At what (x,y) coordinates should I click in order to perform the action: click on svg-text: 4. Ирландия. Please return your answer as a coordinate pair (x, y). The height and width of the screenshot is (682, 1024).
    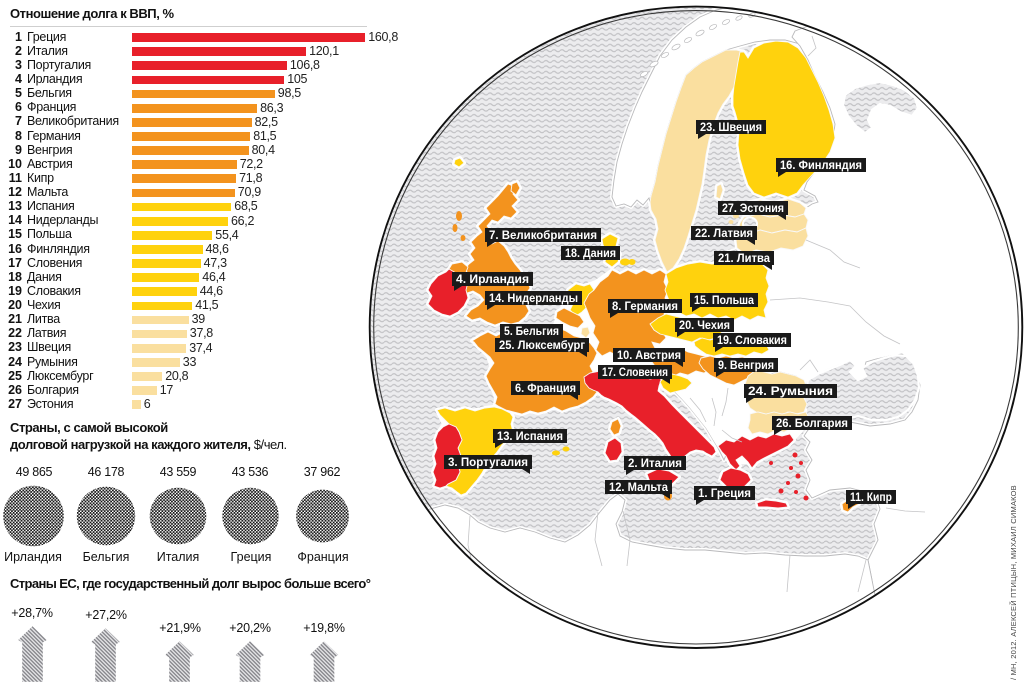
    Looking at the image, I should click on (492, 279).